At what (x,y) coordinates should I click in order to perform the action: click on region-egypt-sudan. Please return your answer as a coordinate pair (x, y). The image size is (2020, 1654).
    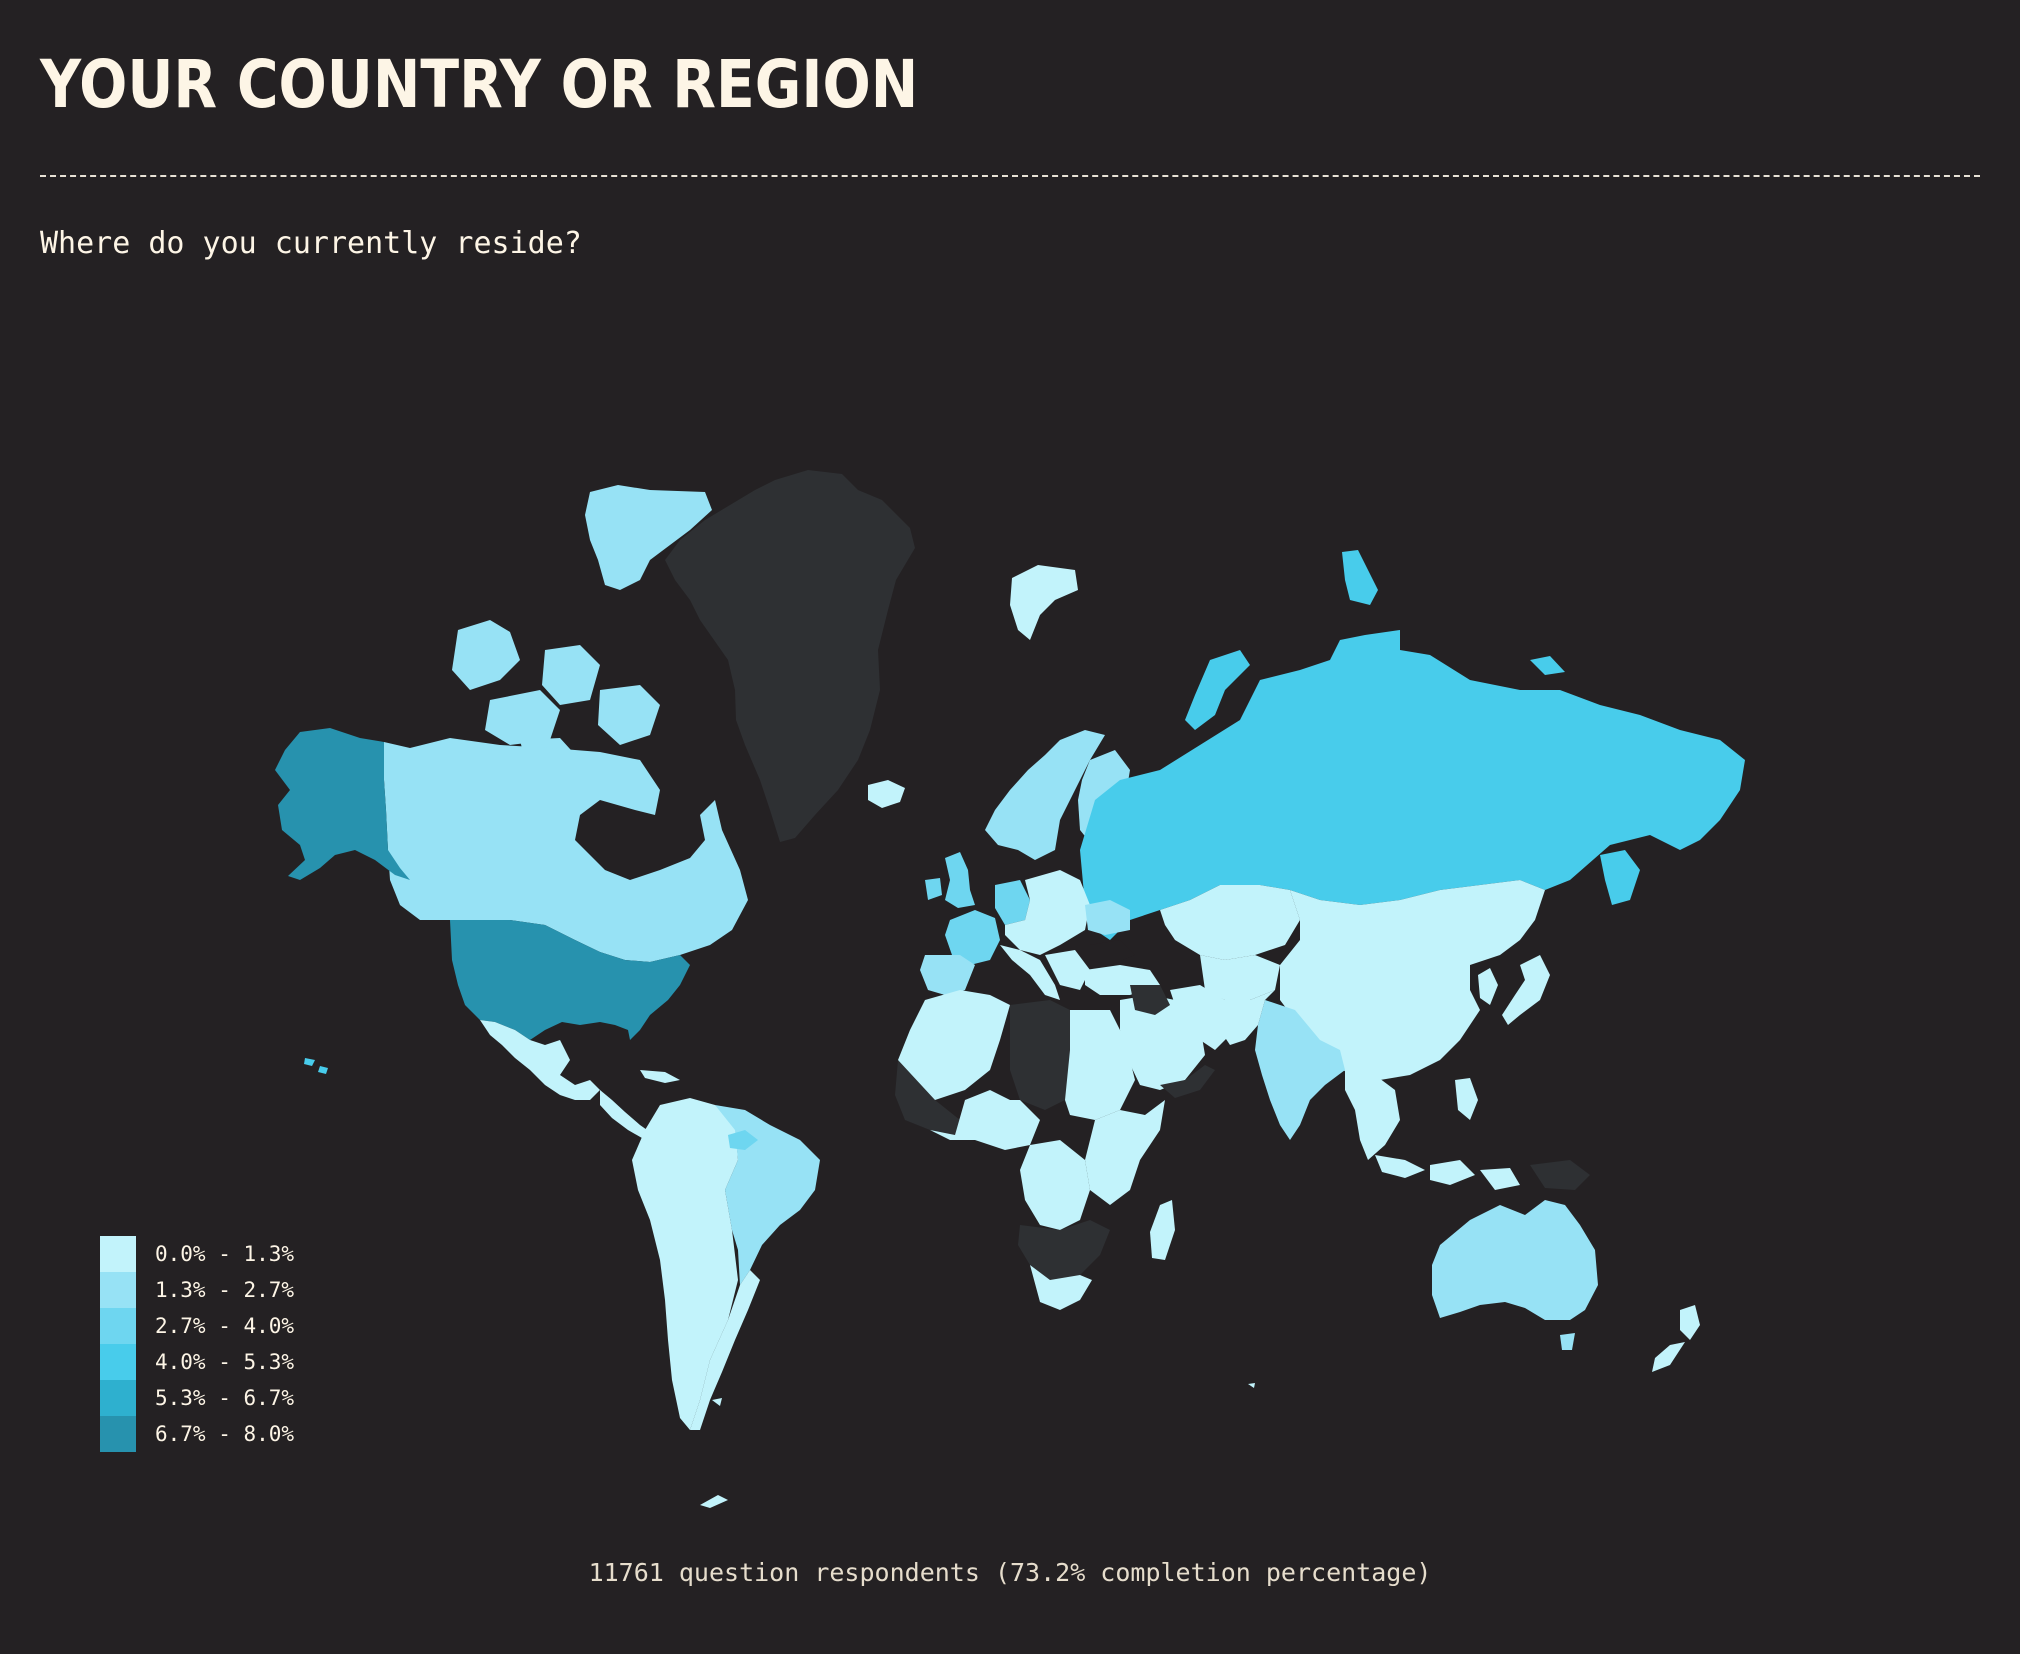
    Looking at the image, I should click on (1100, 1065).